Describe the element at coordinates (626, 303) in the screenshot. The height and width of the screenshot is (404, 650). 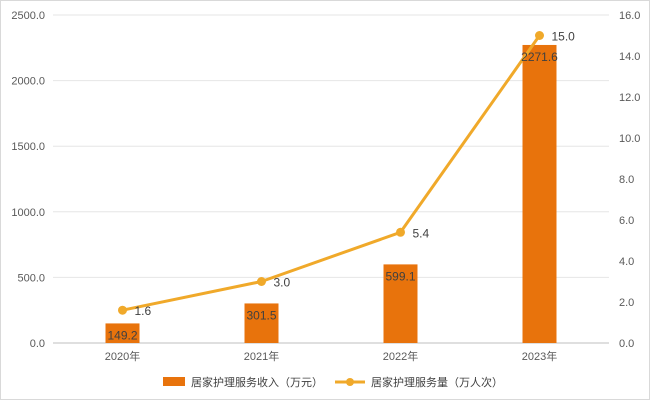
I see `right-axis-tick-label: 2.0` at that location.